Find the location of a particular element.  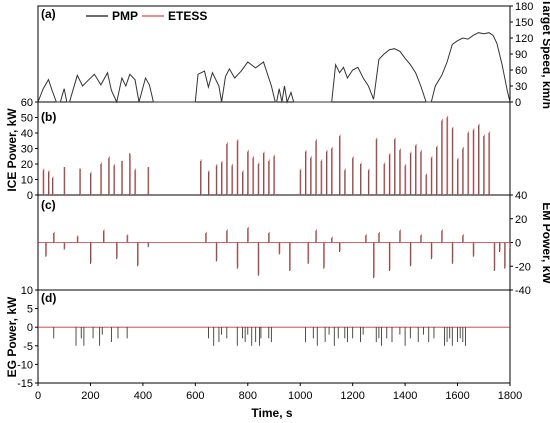

left-y-tick-label-b: 60 is located at coordinates (27, 103).